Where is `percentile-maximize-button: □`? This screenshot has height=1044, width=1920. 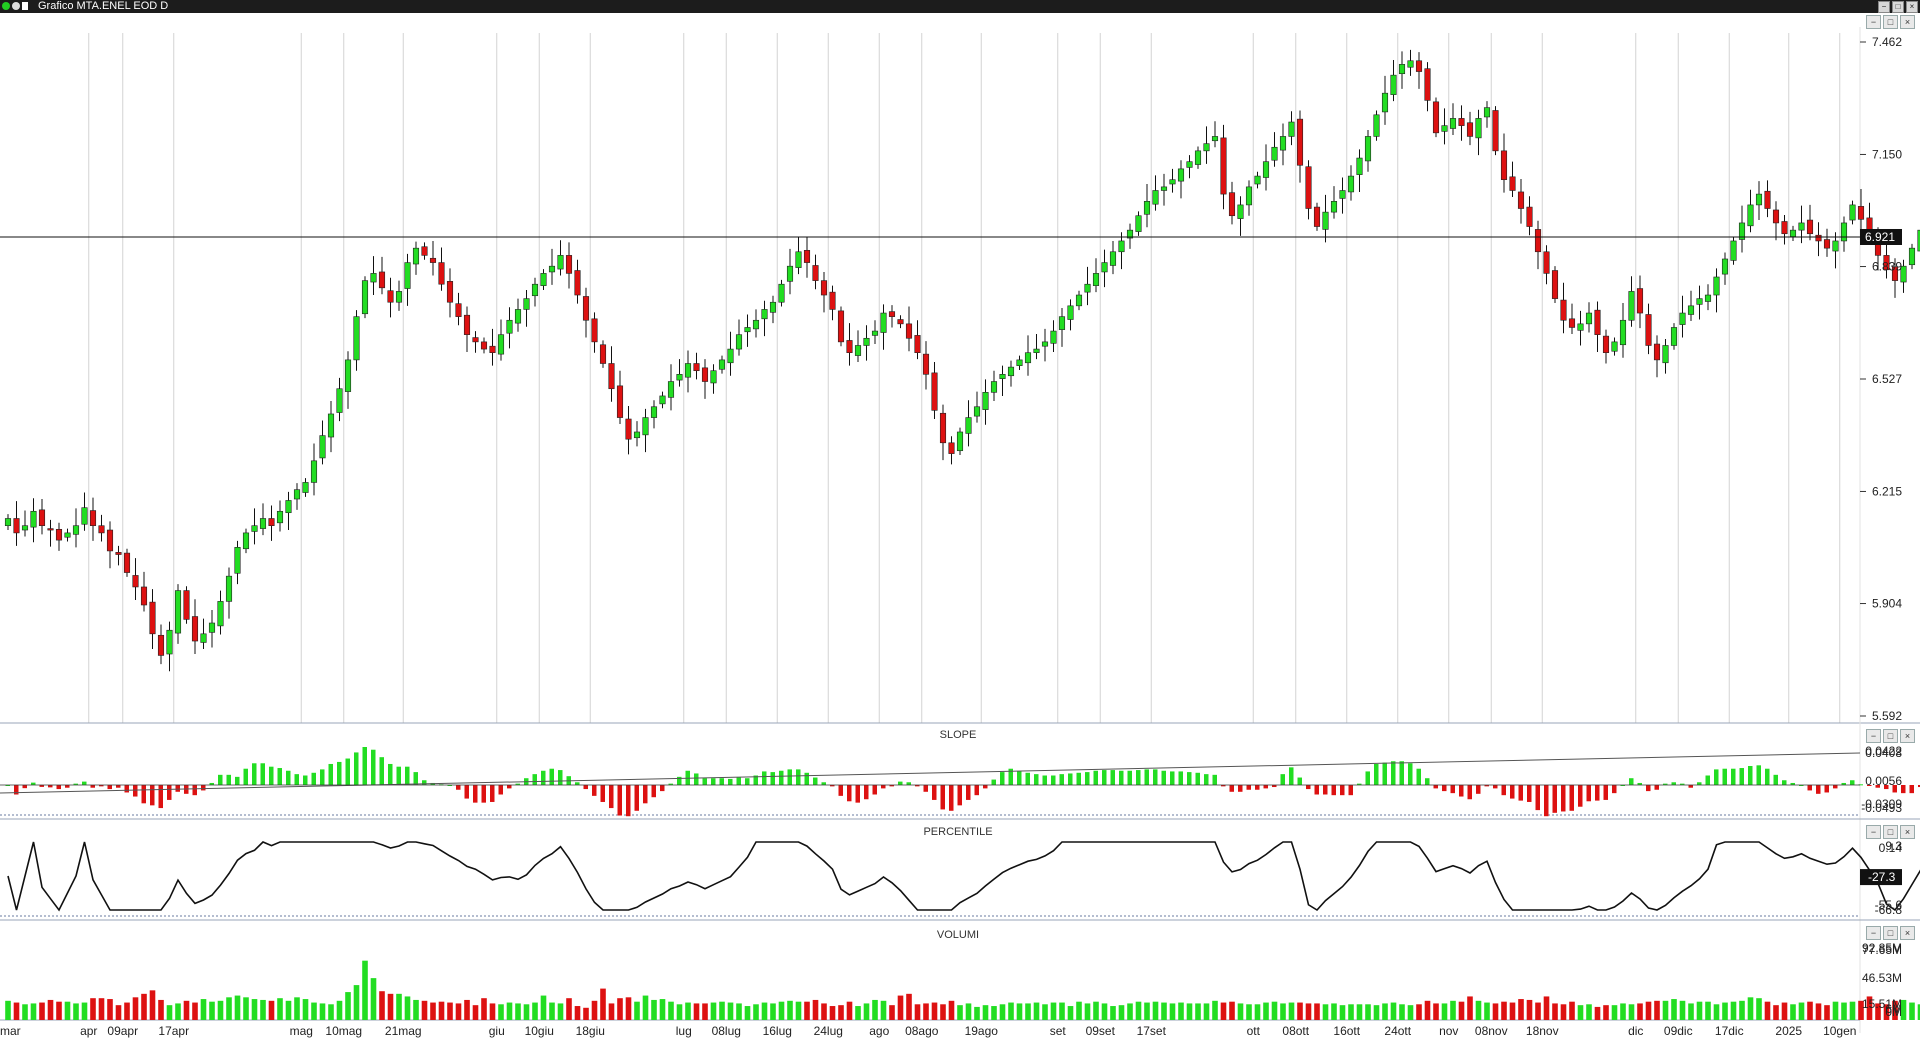 percentile-maximize-button: □ is located at coordinates (1890, 832).